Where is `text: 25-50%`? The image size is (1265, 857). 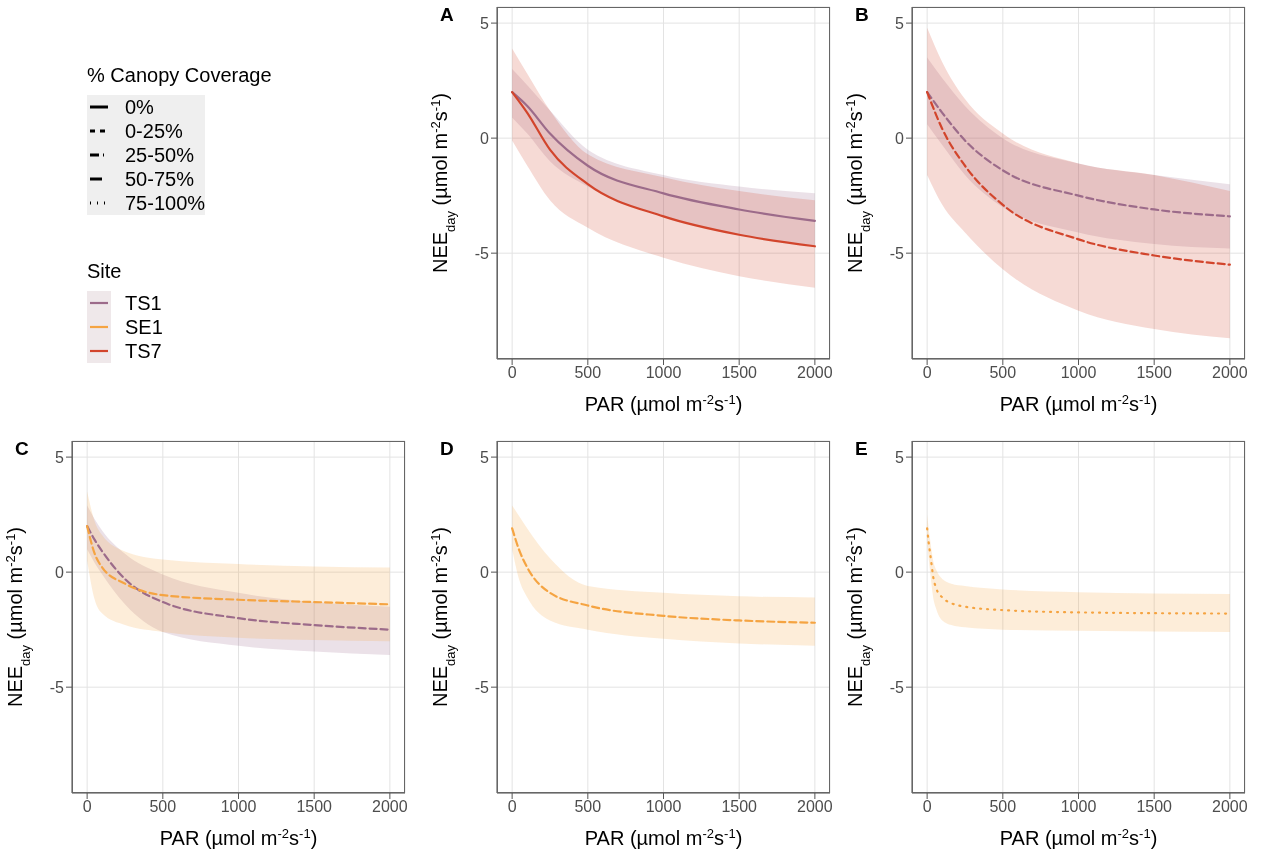
text: 25-50% is located at coordinates (159, 155).